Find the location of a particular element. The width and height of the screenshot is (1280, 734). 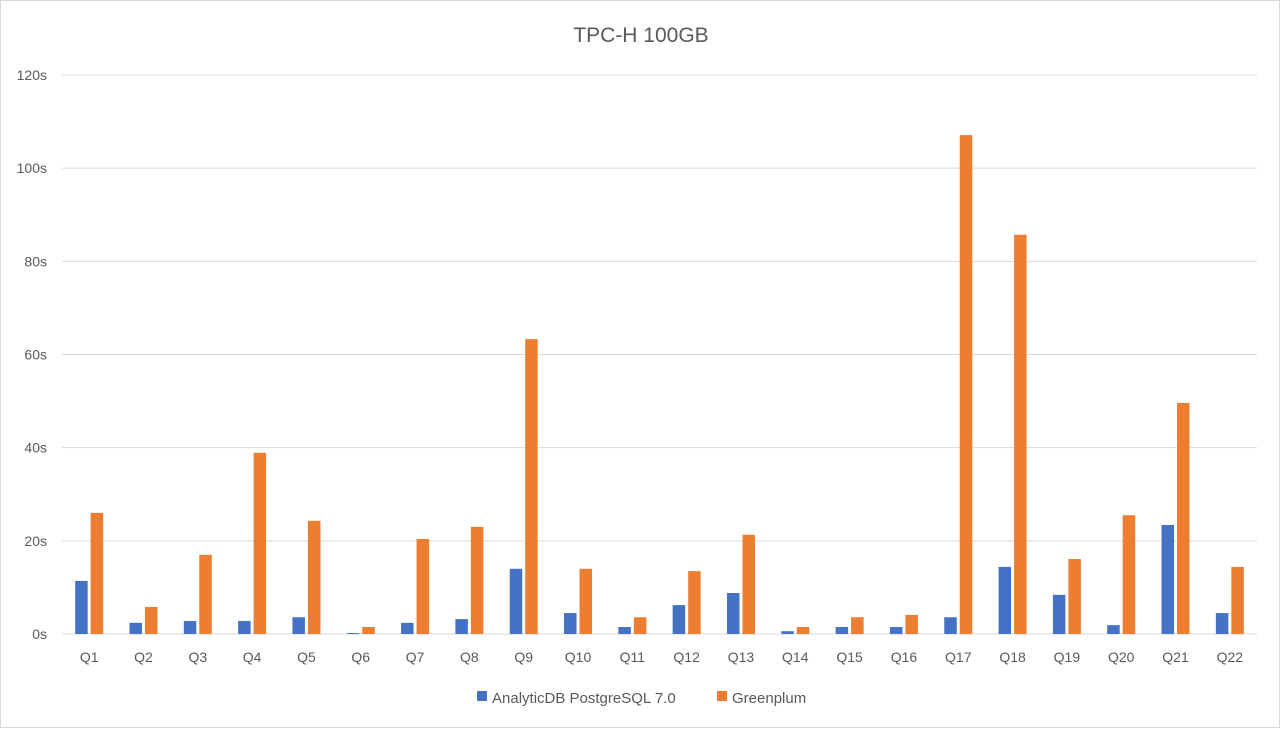

bar-q1-greenplum is located at coordinates (97, 573).